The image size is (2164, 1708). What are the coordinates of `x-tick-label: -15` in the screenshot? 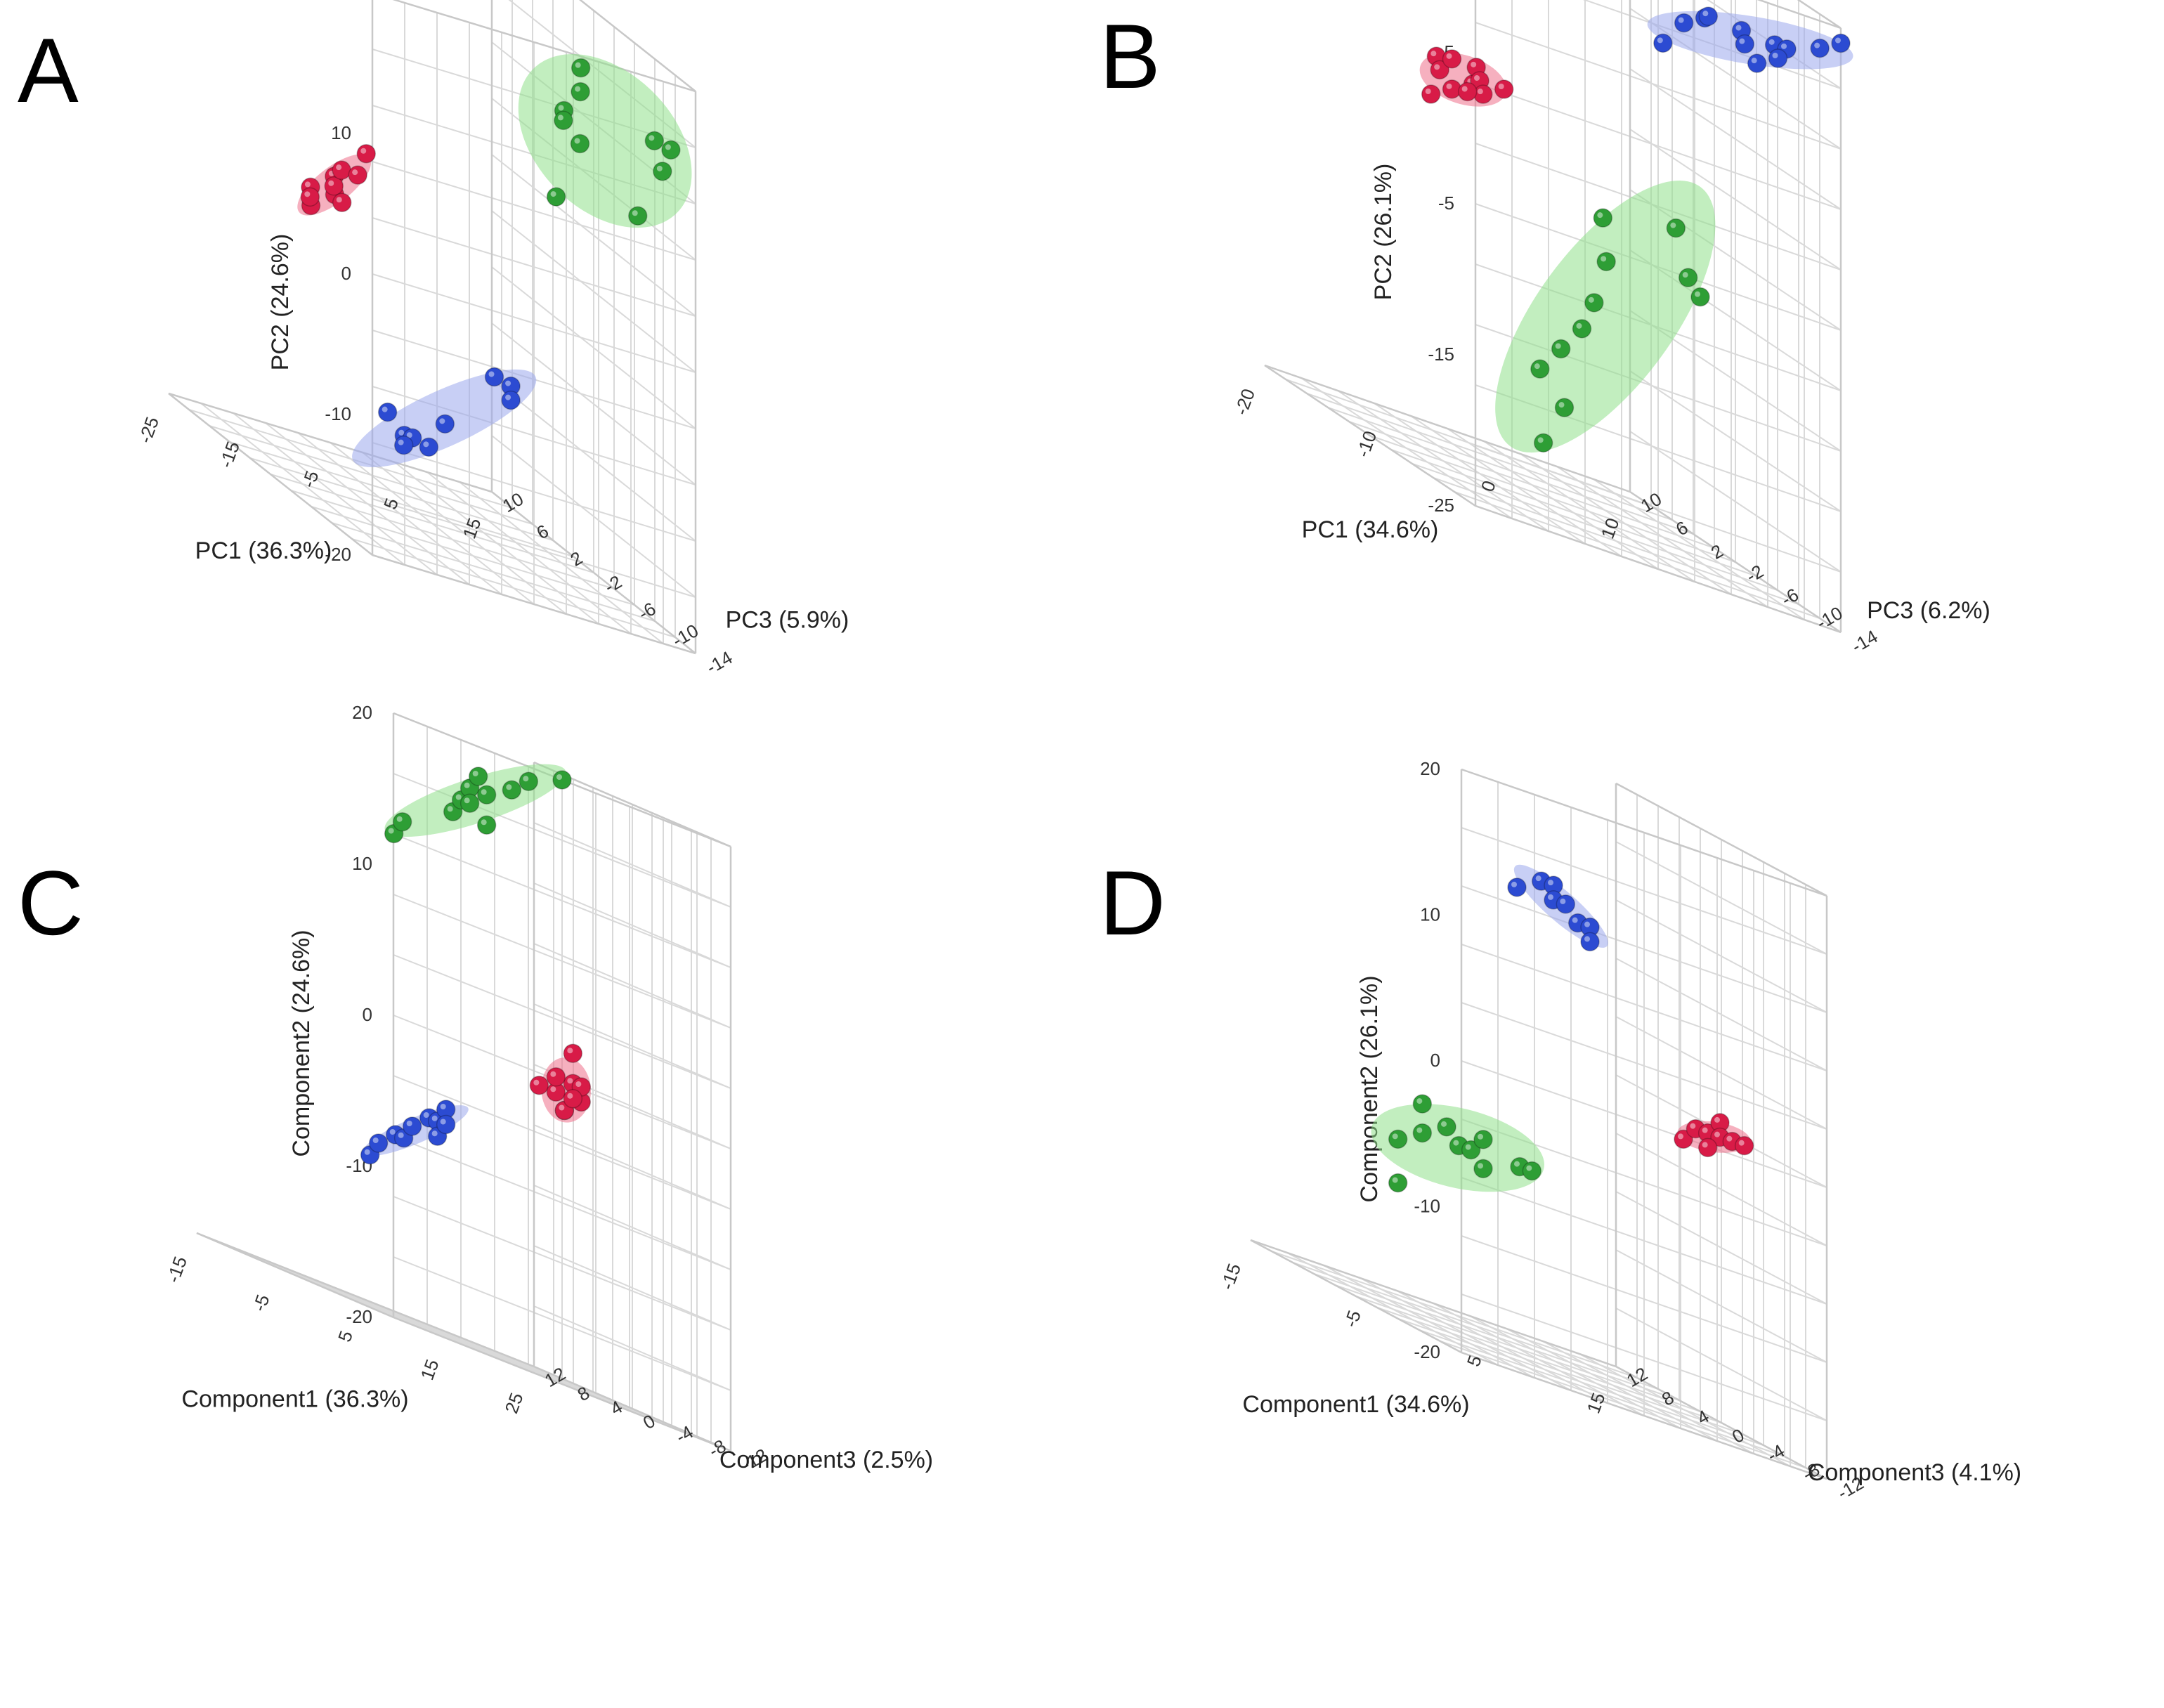 It's located at (176, 1269).